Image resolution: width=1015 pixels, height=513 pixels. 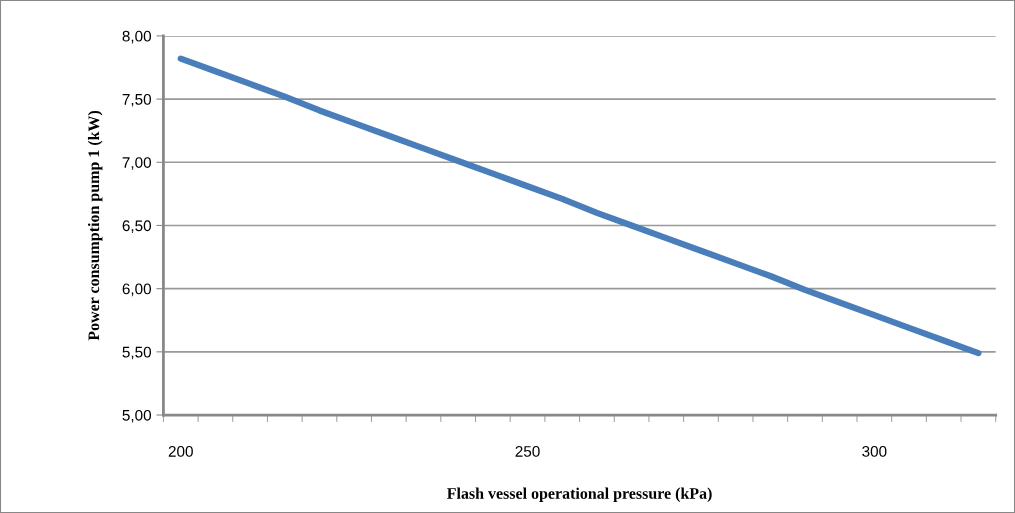 What do you see at coordinates (579, 495) in the screenshot?
I see `x-axis-title: Flash vessel operational pressure (kPa)` at bounding box center [579, 495].